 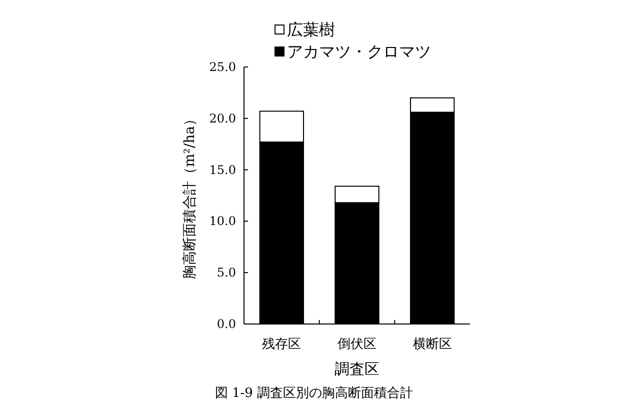 What do you see at coordinates (226, 273) in the screenshot?
I see `y-tick-label: 5.0` at bounding box center [226, 273].